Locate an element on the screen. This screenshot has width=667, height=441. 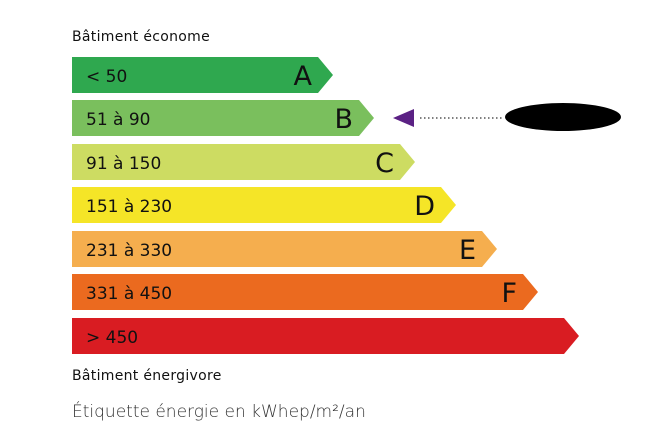
class-letter: A is located at coordinates (303, 76).